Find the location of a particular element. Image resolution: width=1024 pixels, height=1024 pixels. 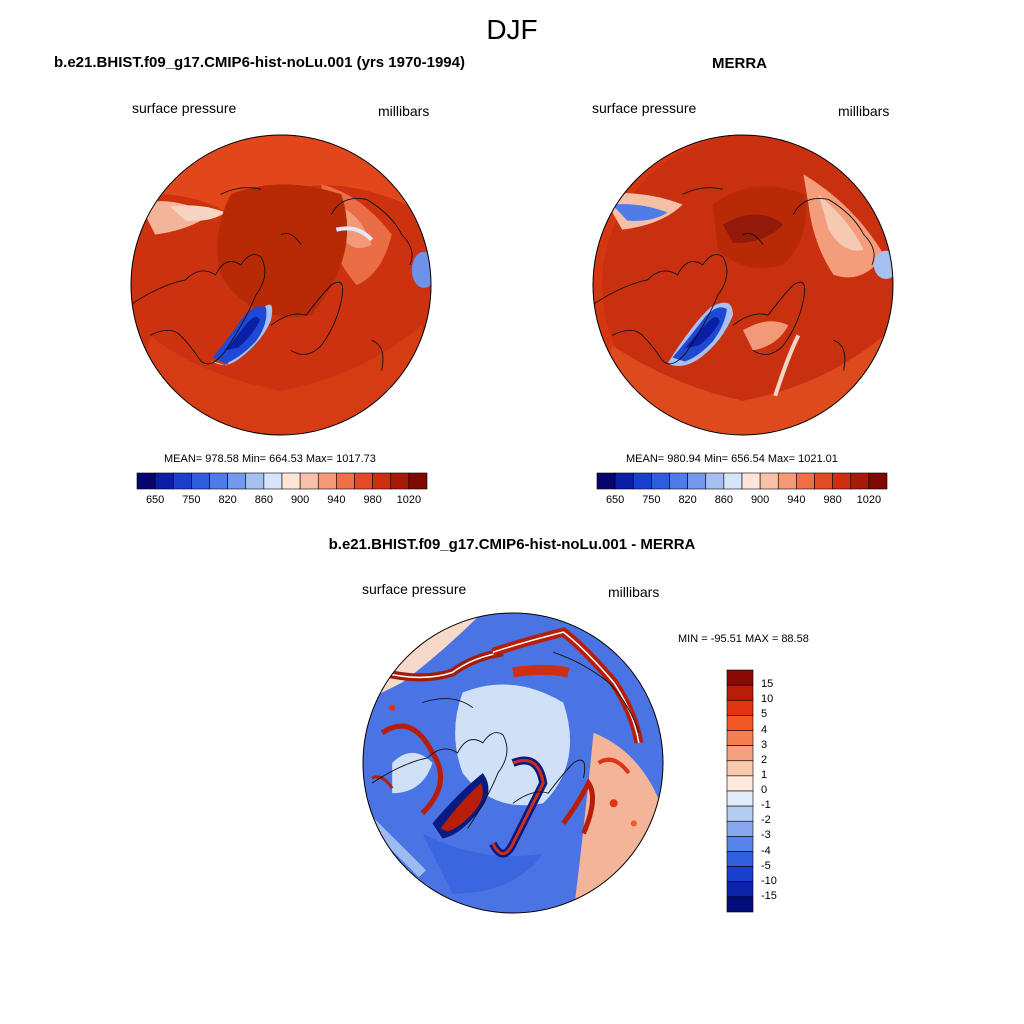

diff-colorbar-tick-label: 1 is located at coordinates (764, 774).